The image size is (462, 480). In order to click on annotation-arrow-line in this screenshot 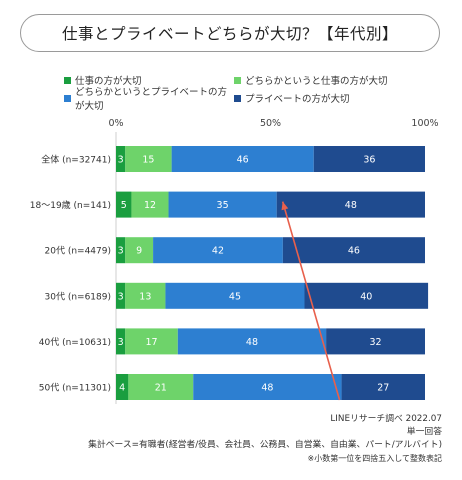, I will do `click(311, 301)`.